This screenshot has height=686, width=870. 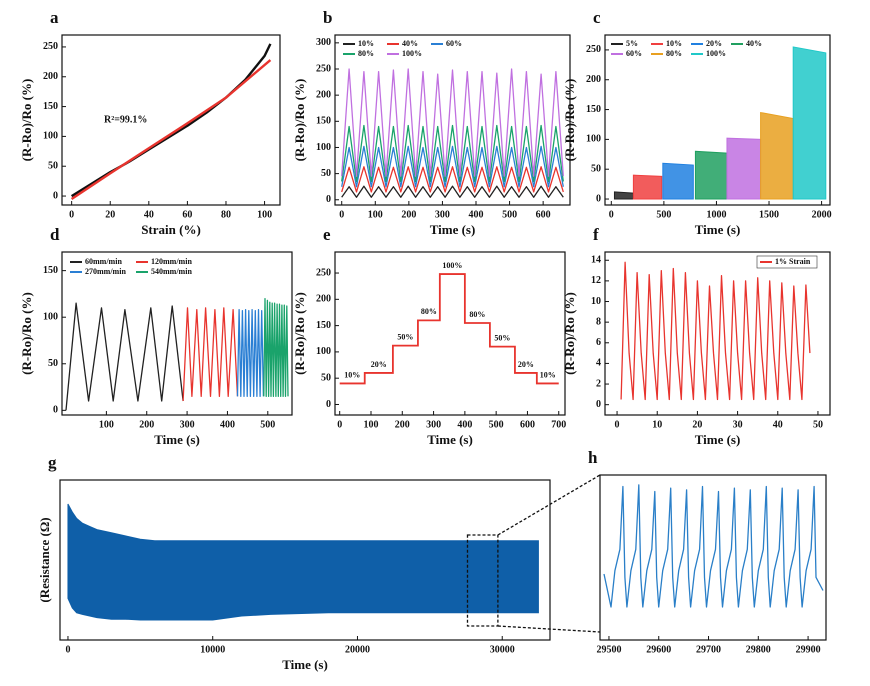 I want to click on x-tick-label: 29800, so click(x=758, y=649).